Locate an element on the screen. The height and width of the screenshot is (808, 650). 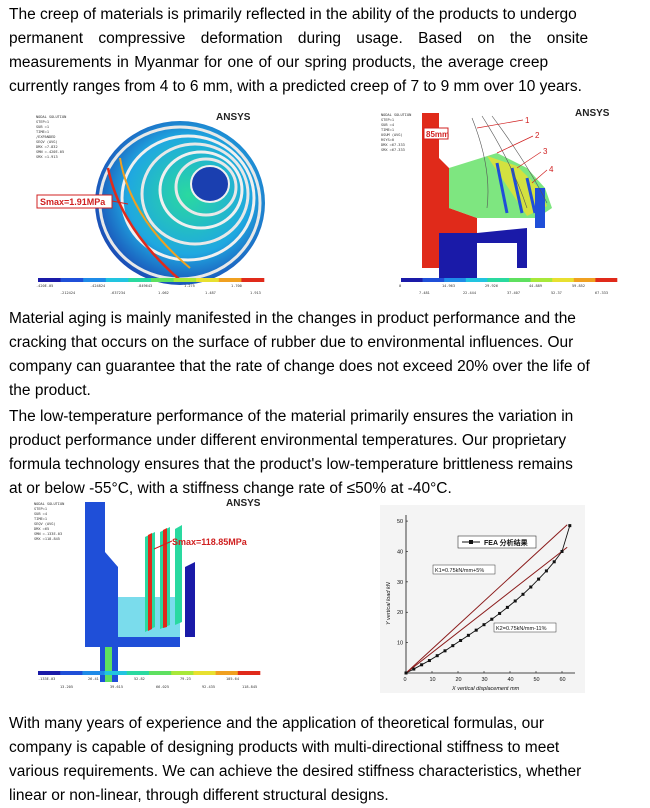
k2-annotation: K2=0.75kN/mm-11% is located at coordinates (521, 629).